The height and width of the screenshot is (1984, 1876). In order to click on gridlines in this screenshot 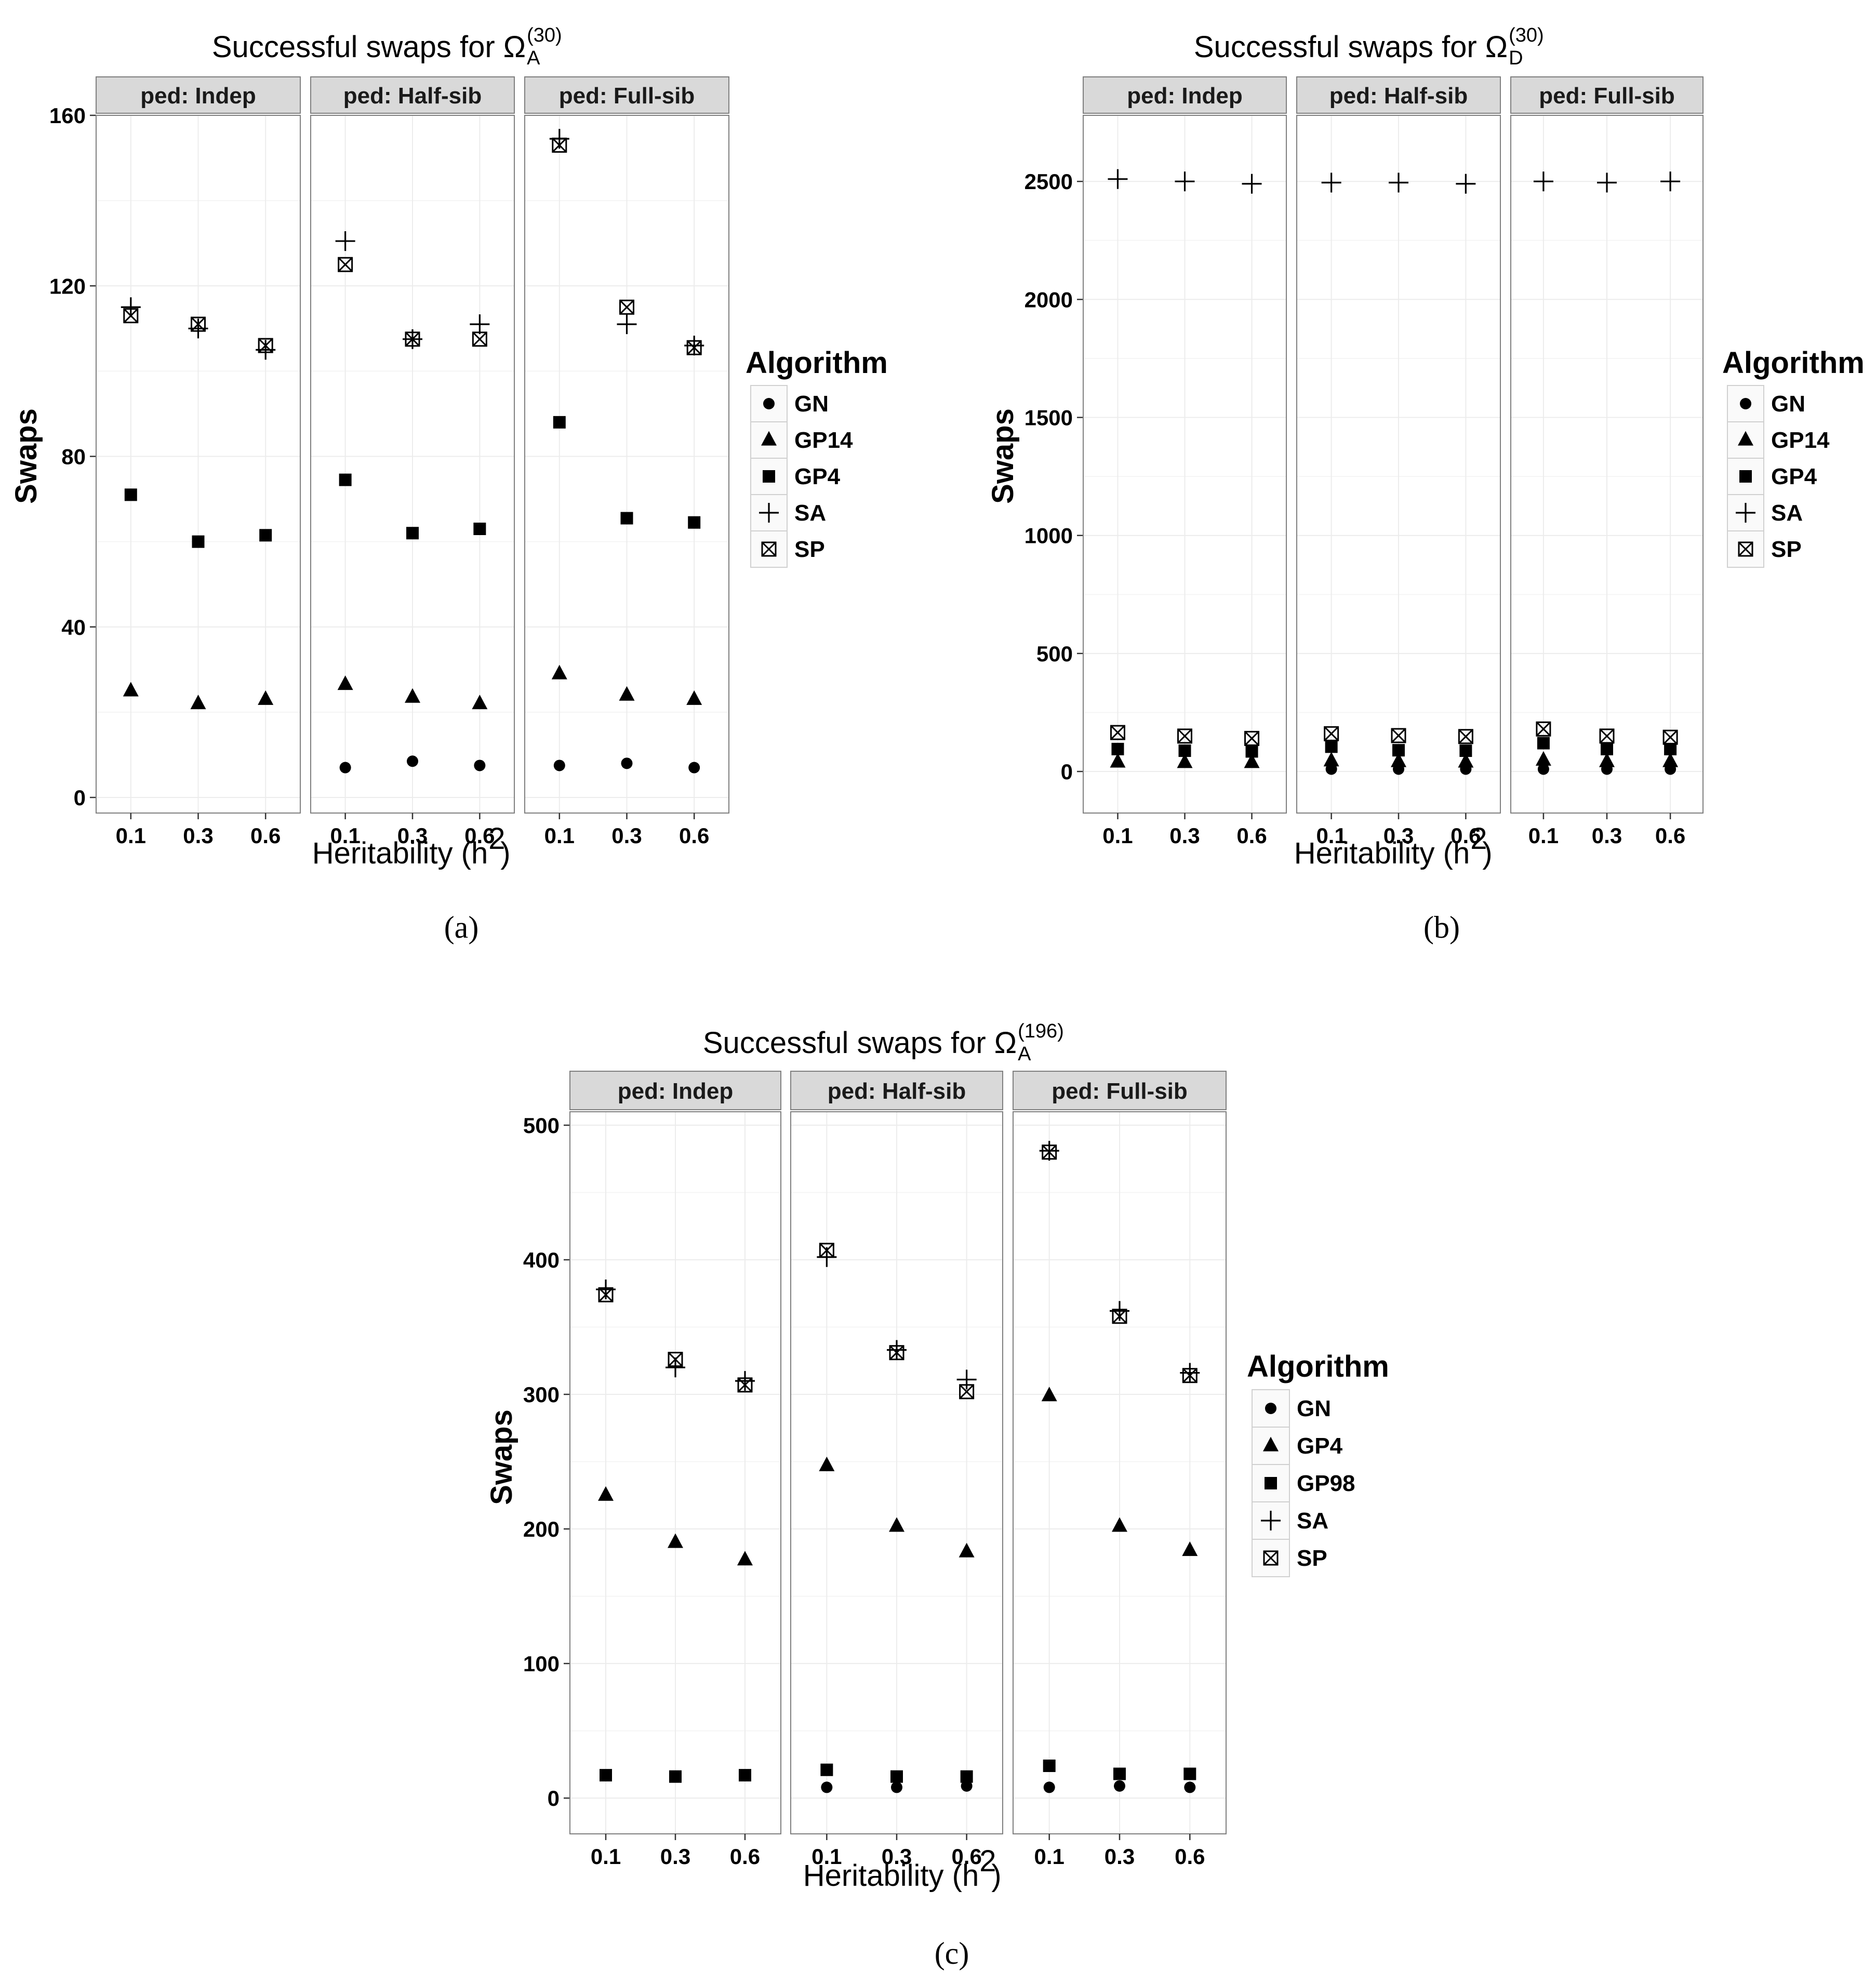, I will do `click(1184, 464)`.